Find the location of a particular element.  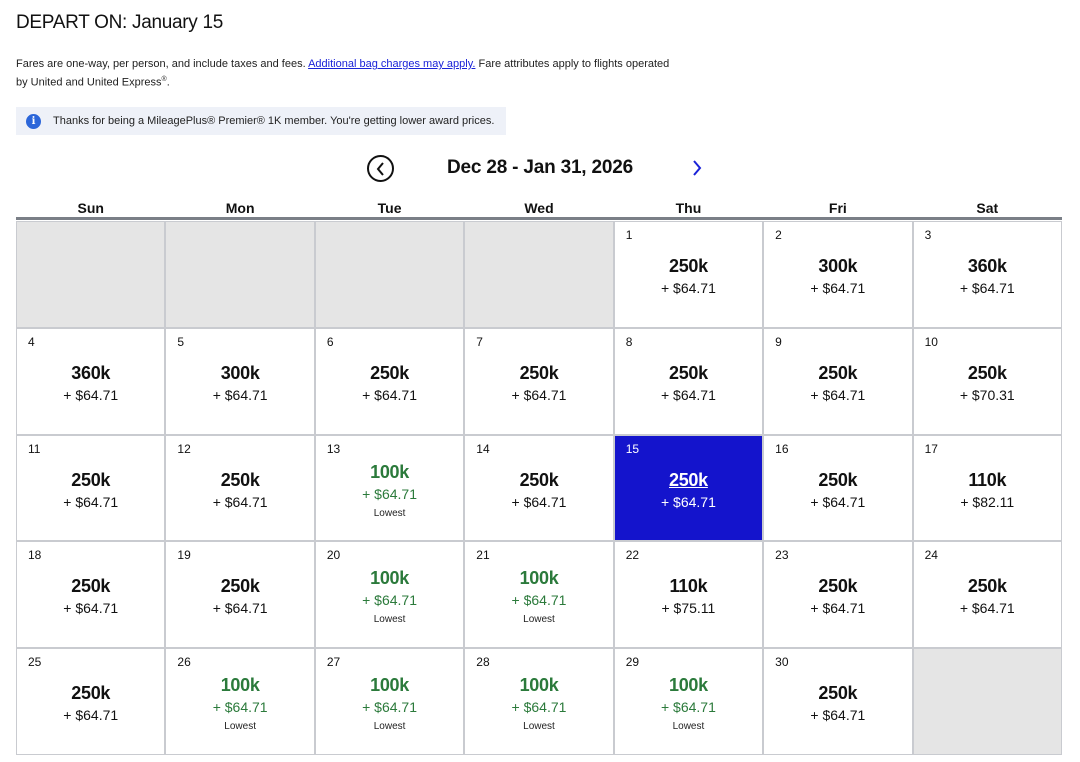

fare-taxes: + $82.11 is located at coordinates (987, 501).